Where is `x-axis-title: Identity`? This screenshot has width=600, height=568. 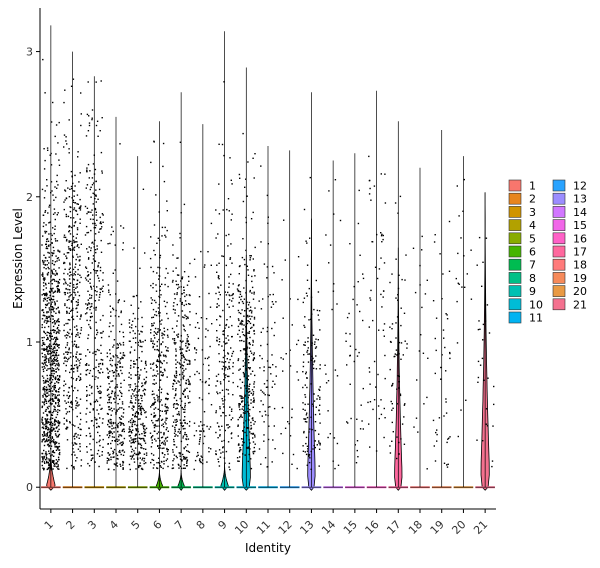 x-axis-title: Identity is located at coordinates (268, 548).